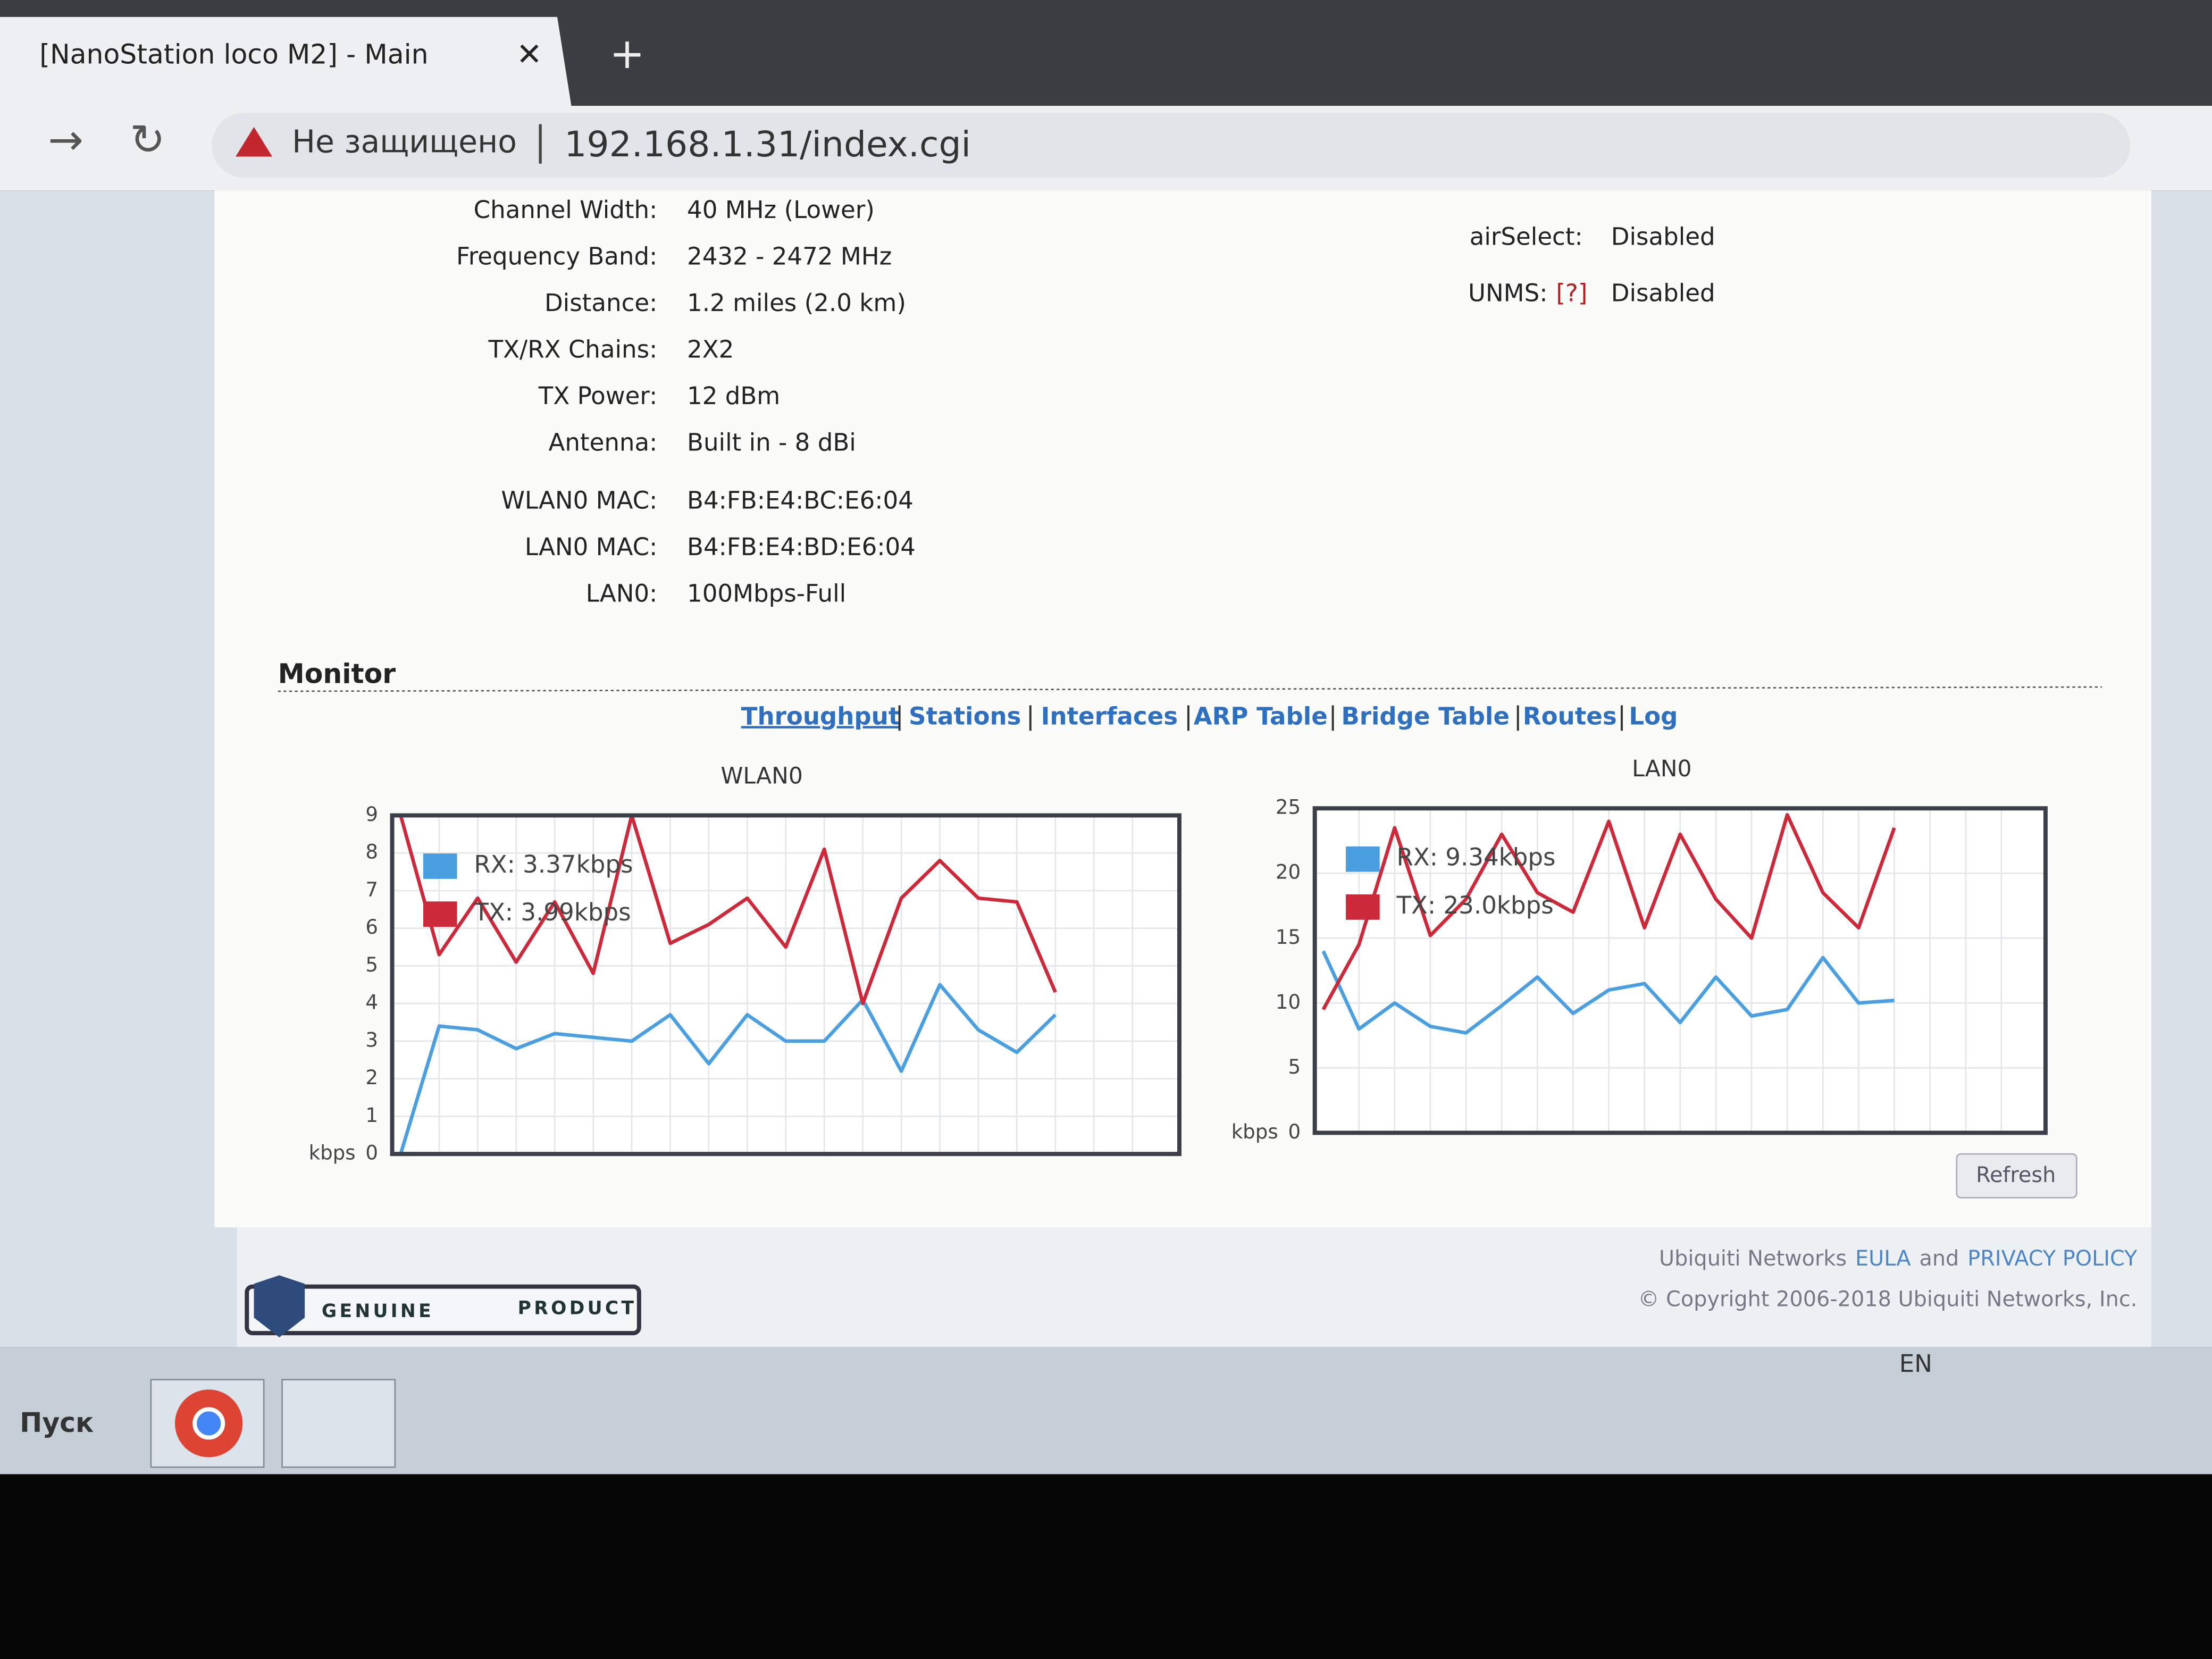 The image size is (2212, 1659). I want to click on new-tab: +, so click(627, 53).